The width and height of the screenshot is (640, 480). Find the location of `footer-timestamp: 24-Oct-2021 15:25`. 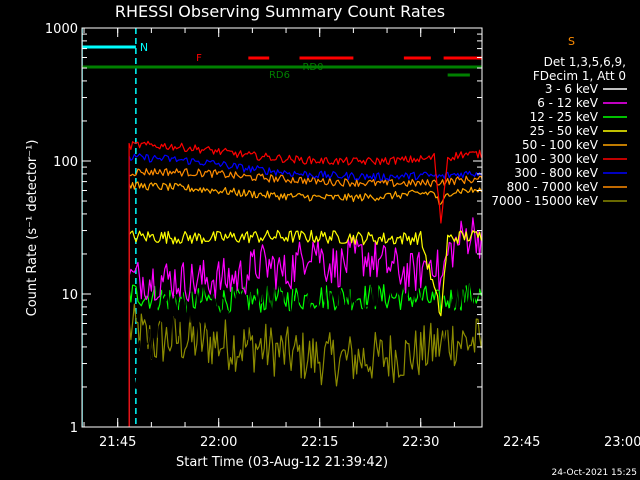

footer-timestamp: 24-Oct-2021 15:25 is located at coordinates (594, 473).